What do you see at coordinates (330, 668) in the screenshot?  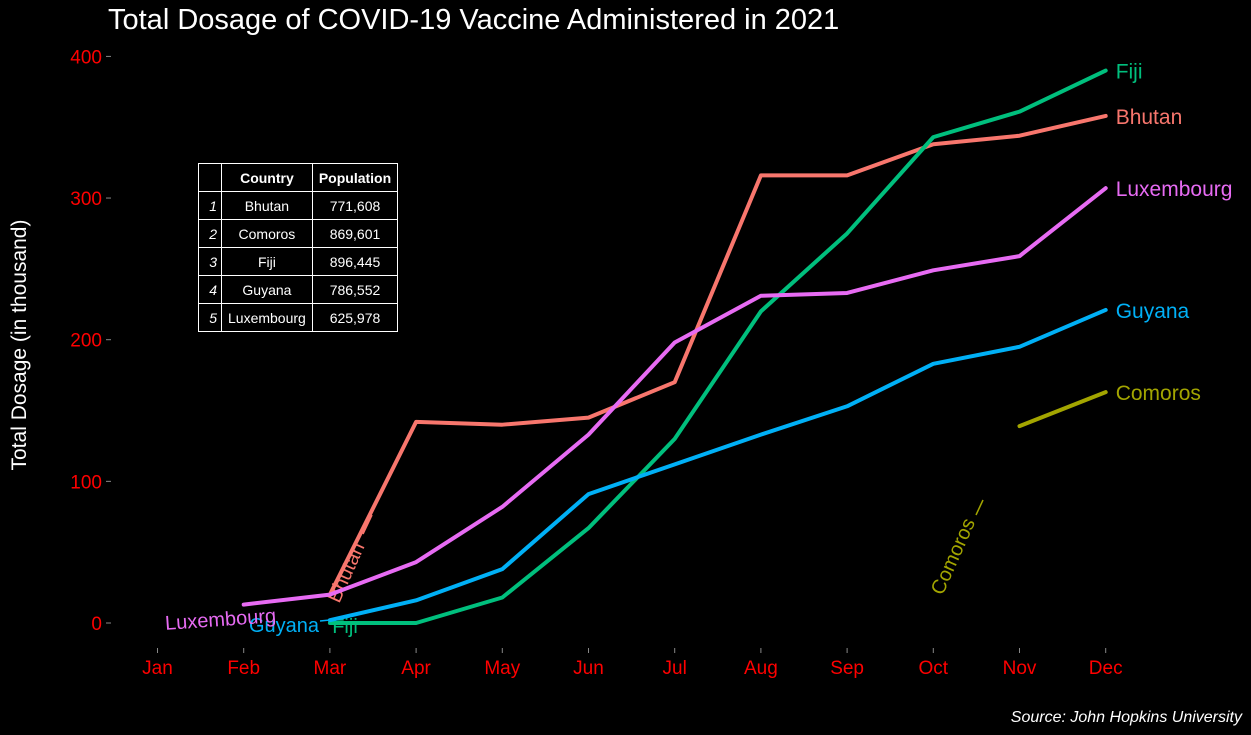 I see `x-tick-label: Mar` at bounding box center [330, 668].